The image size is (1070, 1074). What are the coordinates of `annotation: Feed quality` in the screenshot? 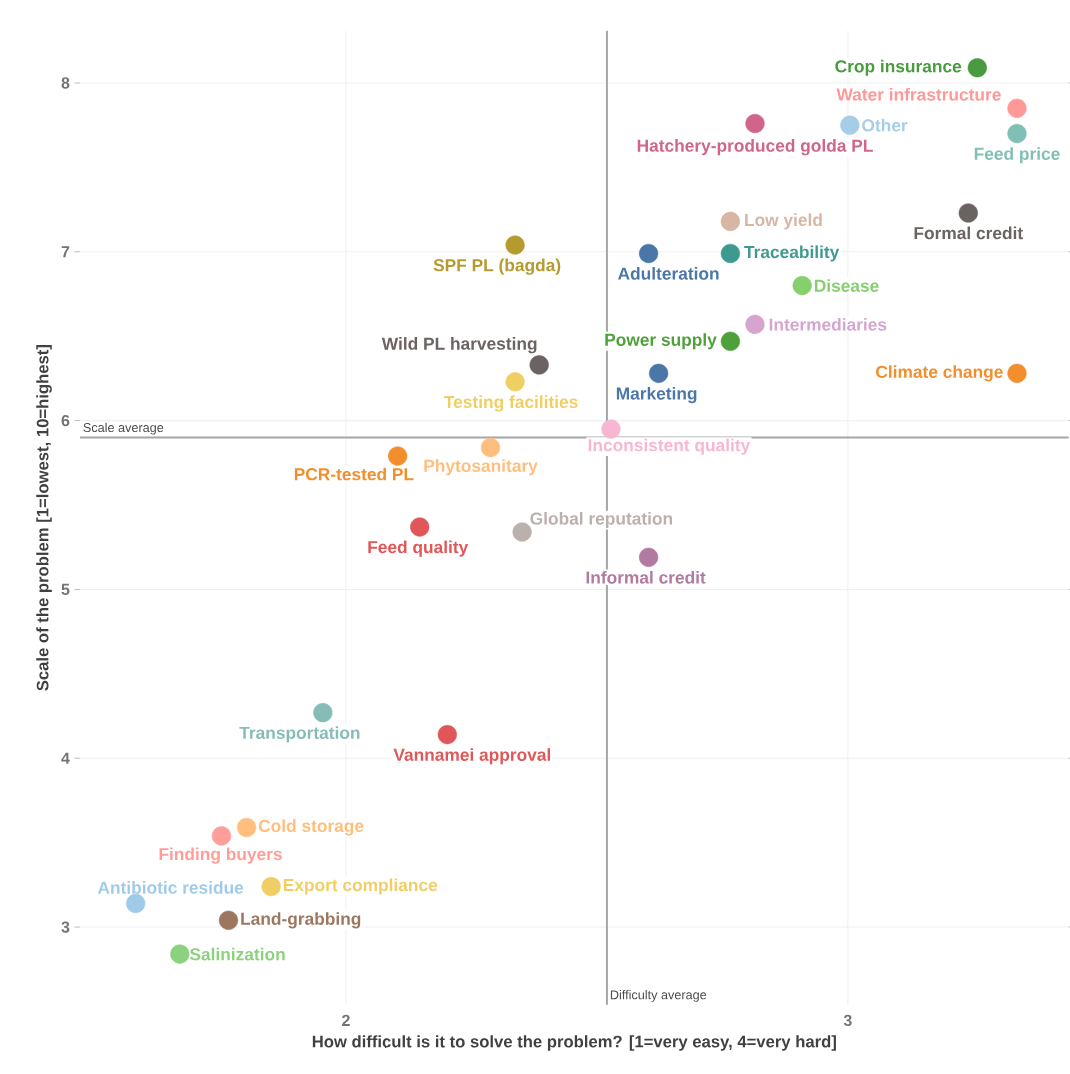 It's located at (418, 548).